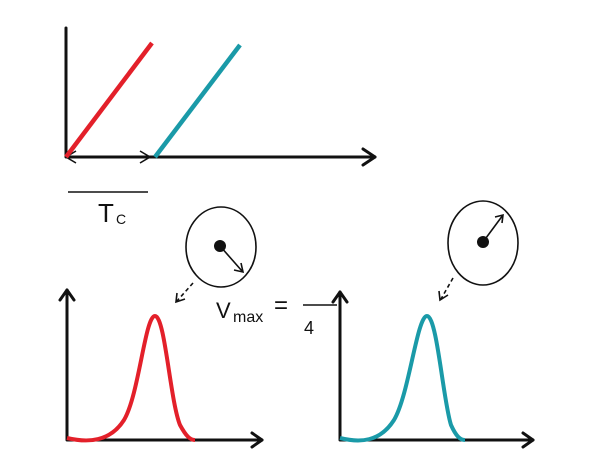  Describe the element at coordinates (369, 157) in the screenshot. I see `arrowhead` at that location.